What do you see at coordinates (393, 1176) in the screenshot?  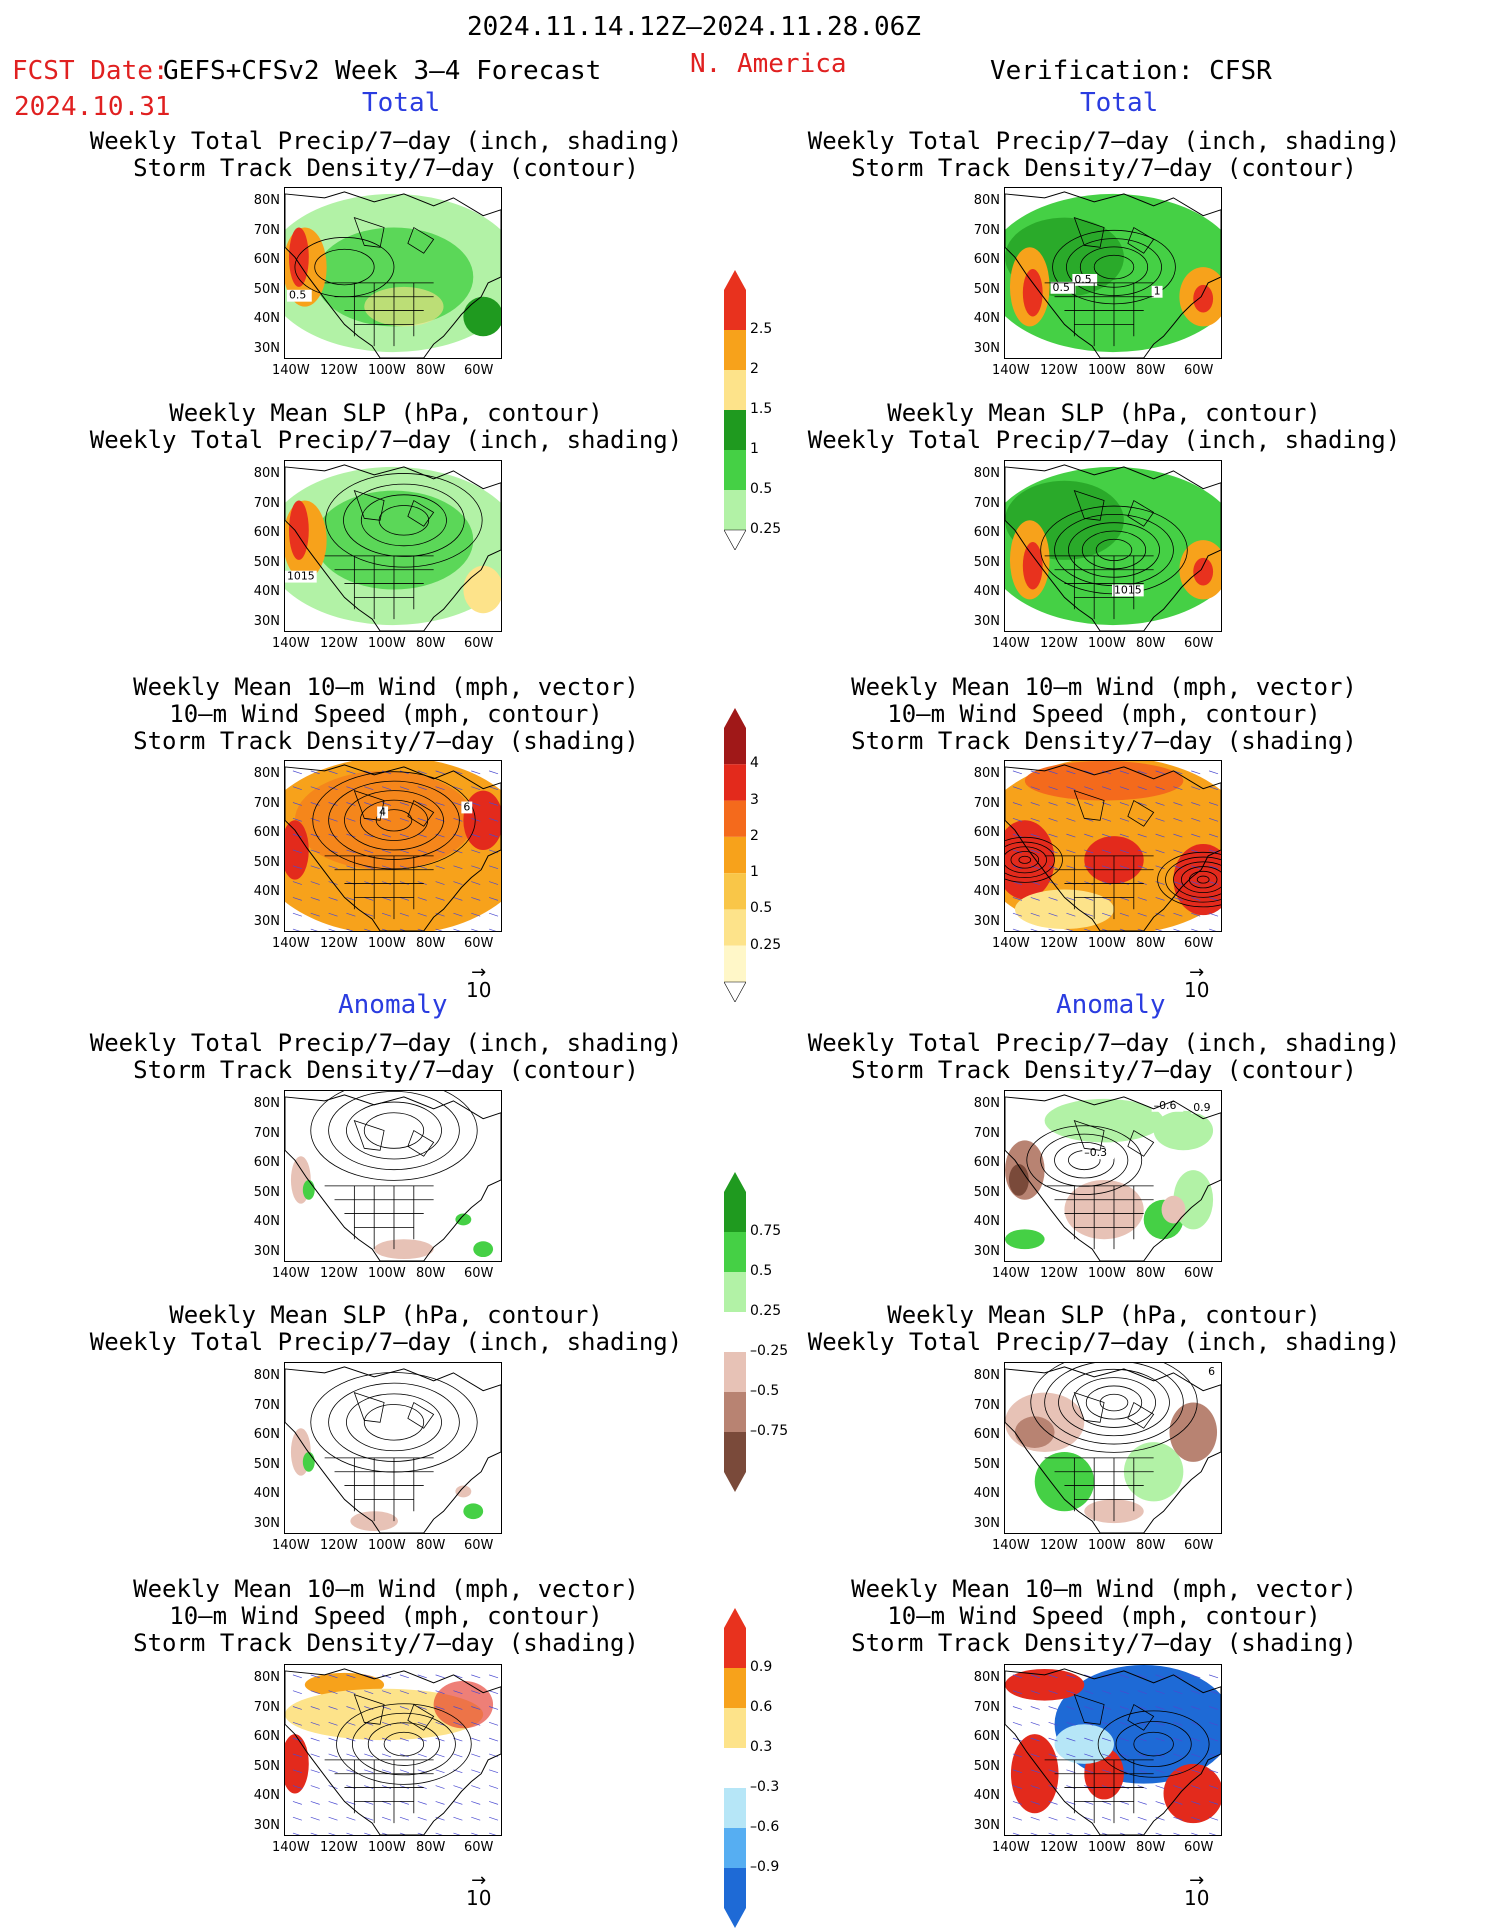 I see `map-fcst-anom-precip` at bounding box center [393, 1176].